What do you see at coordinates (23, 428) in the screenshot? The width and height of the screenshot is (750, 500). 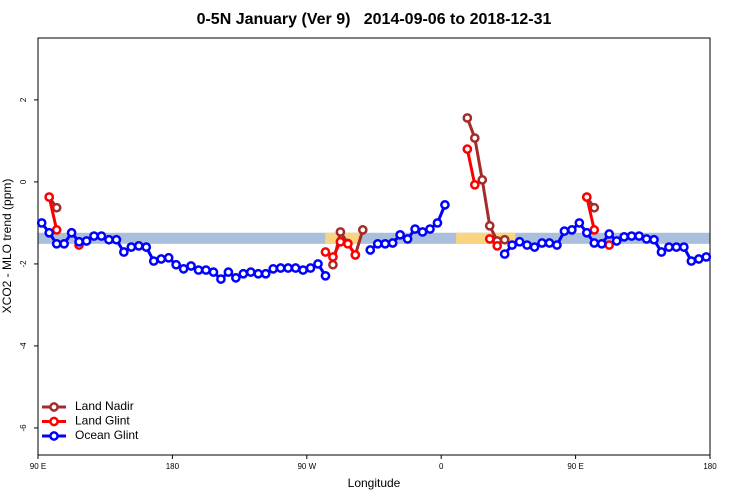 I see `y-tick-label: -6` at bounding box center [23, 428].